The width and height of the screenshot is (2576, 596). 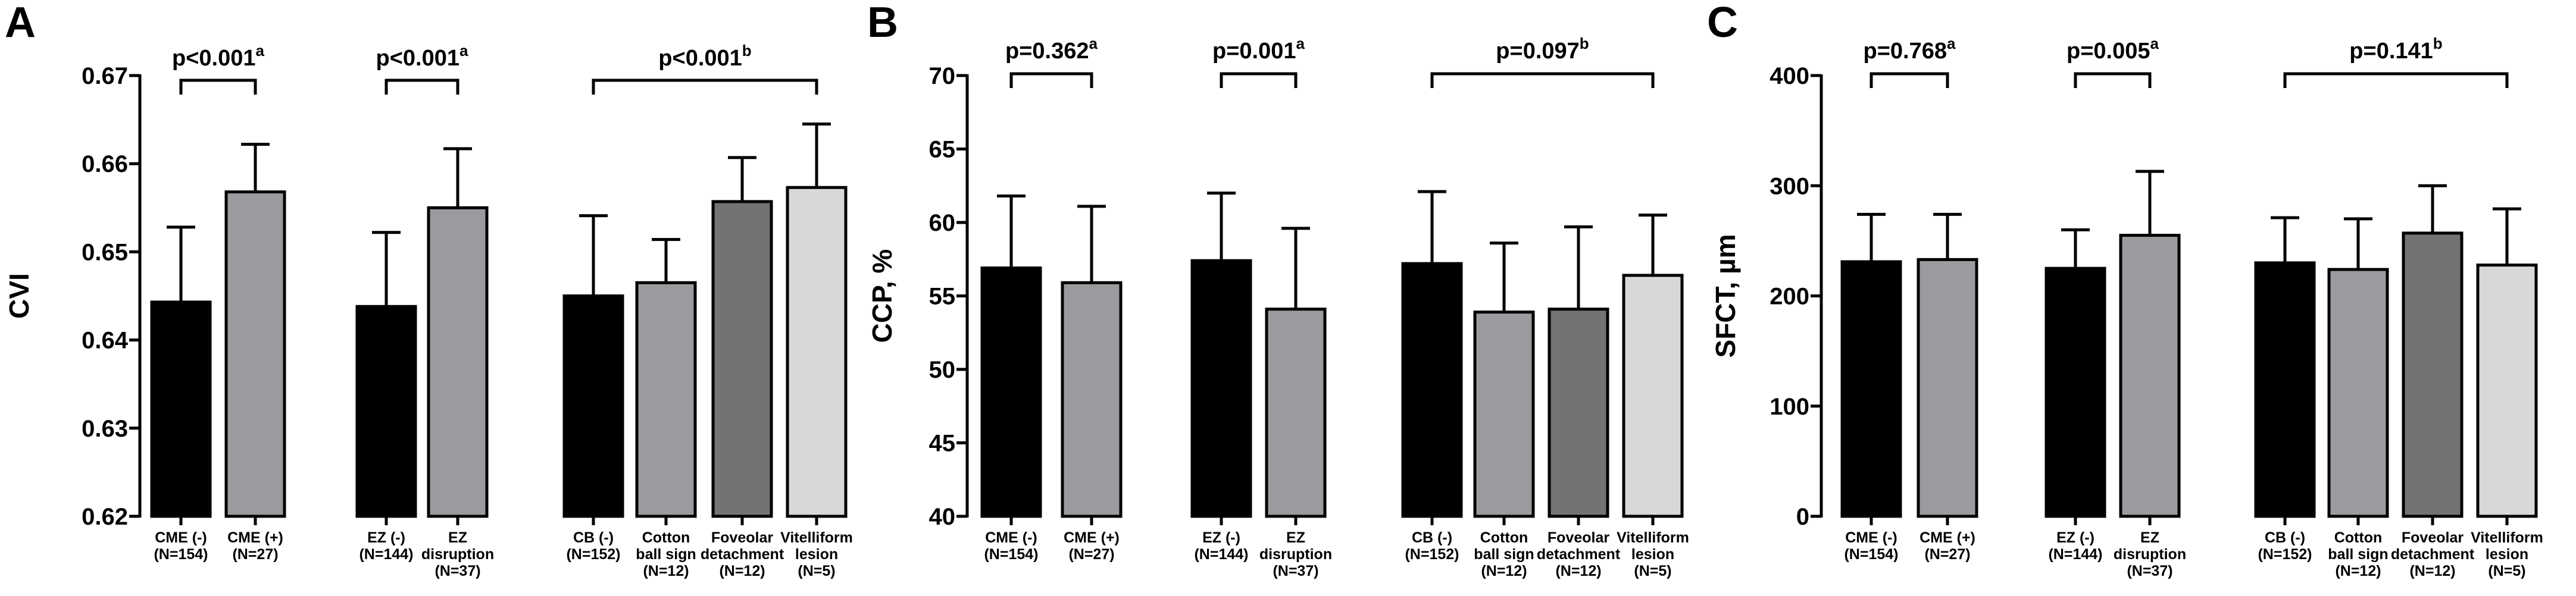 I want to click on panel-b-y-tick-label: 60, so click(x=942, y=223).